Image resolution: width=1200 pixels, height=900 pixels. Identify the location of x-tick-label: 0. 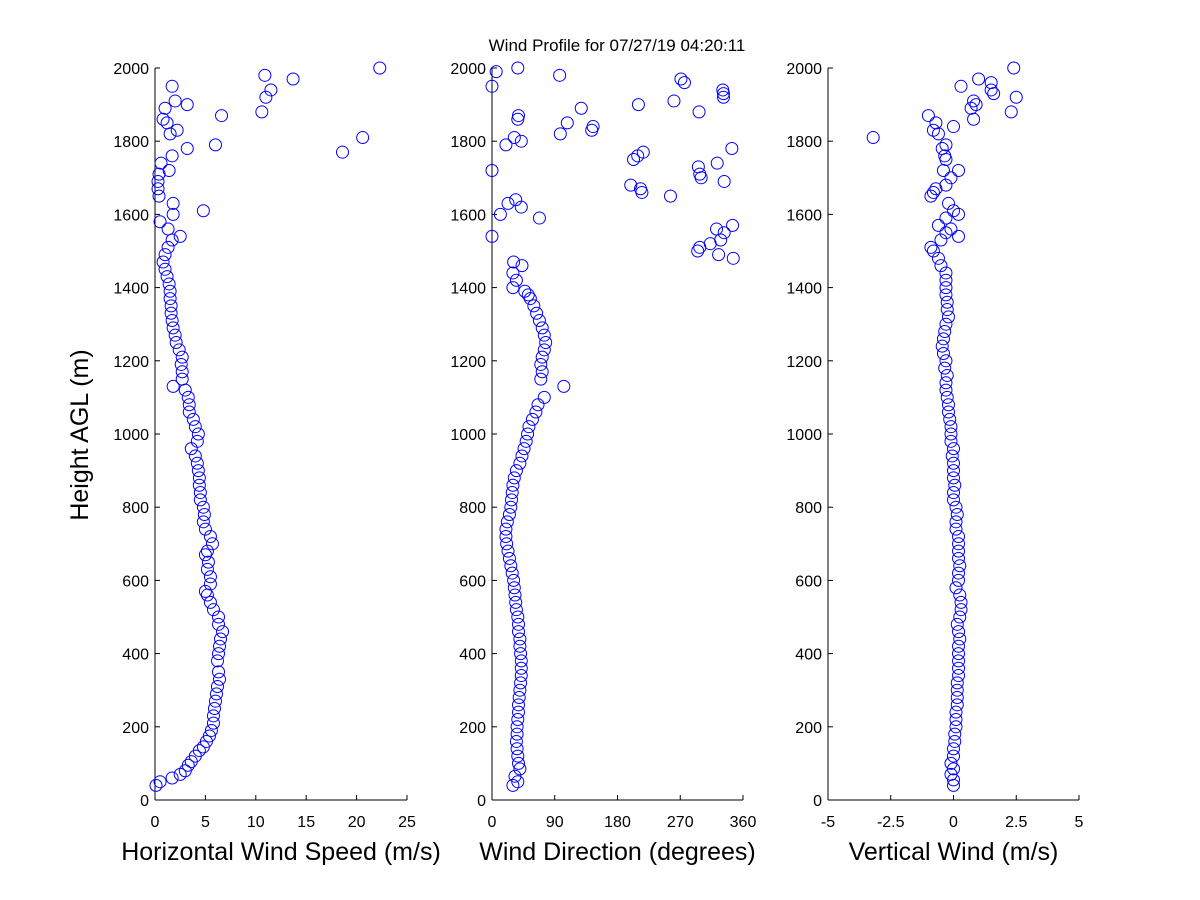
(492, 822).